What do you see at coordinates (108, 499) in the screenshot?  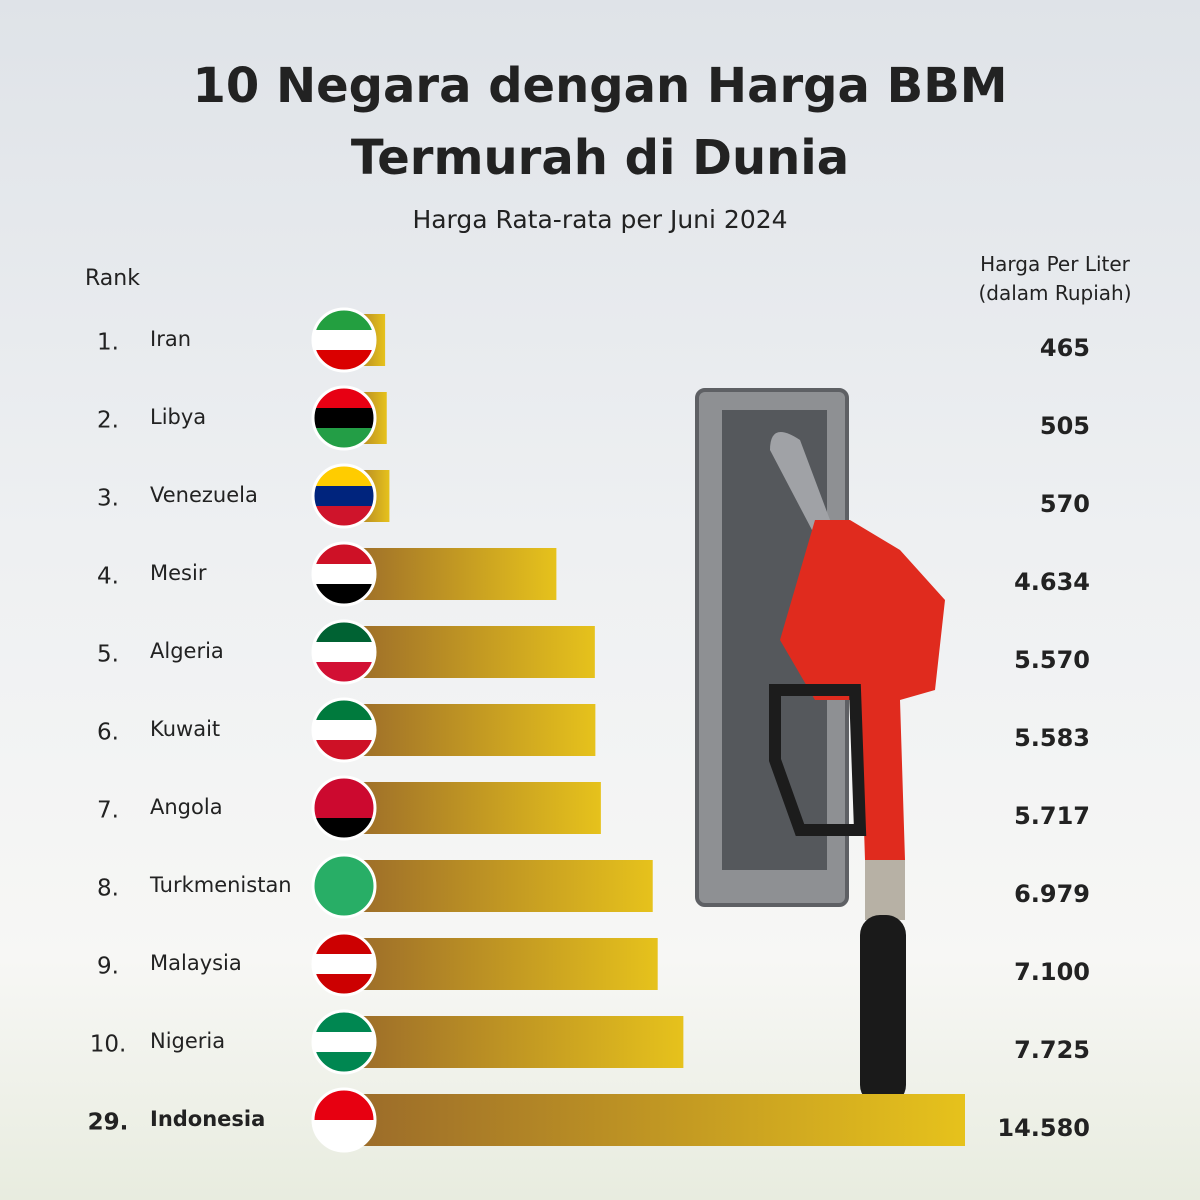 I see `rank: 3.` at bounding box center [108, 499].